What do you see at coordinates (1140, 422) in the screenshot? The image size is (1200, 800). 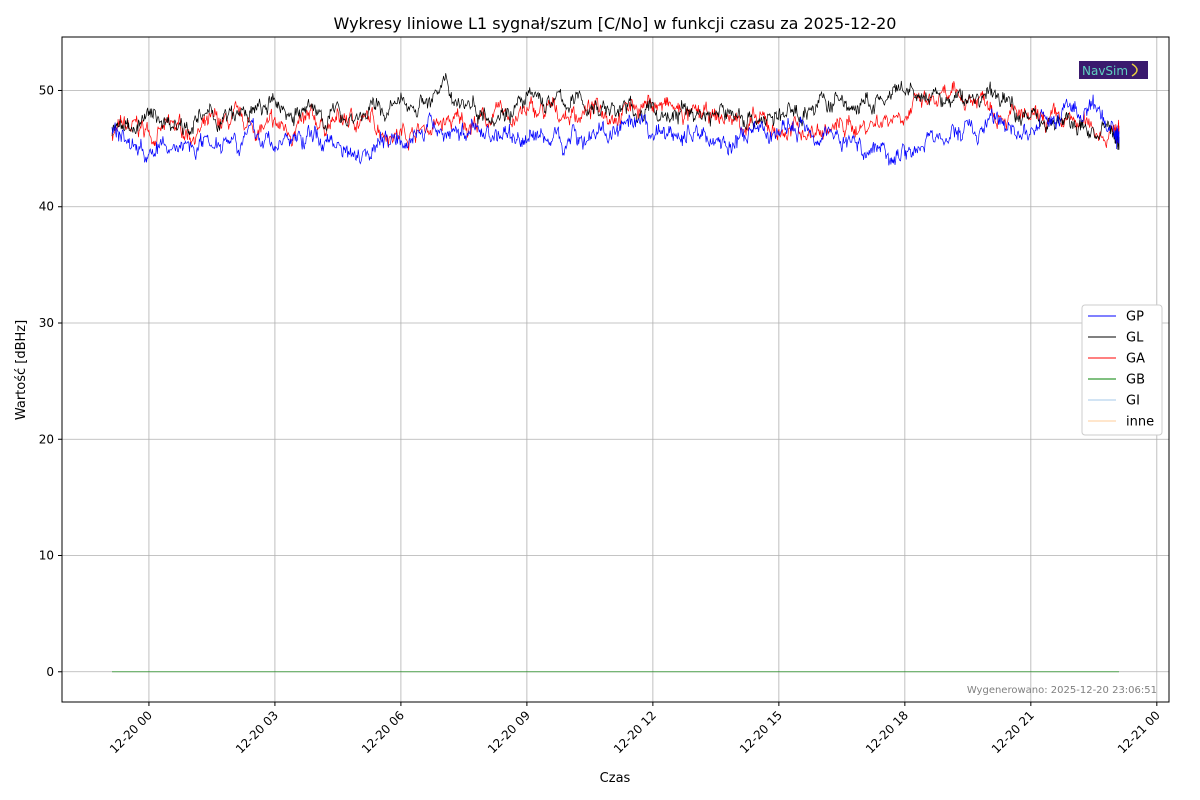 I see `legend-label-inne: inne` at bounding box center [1140, 422].